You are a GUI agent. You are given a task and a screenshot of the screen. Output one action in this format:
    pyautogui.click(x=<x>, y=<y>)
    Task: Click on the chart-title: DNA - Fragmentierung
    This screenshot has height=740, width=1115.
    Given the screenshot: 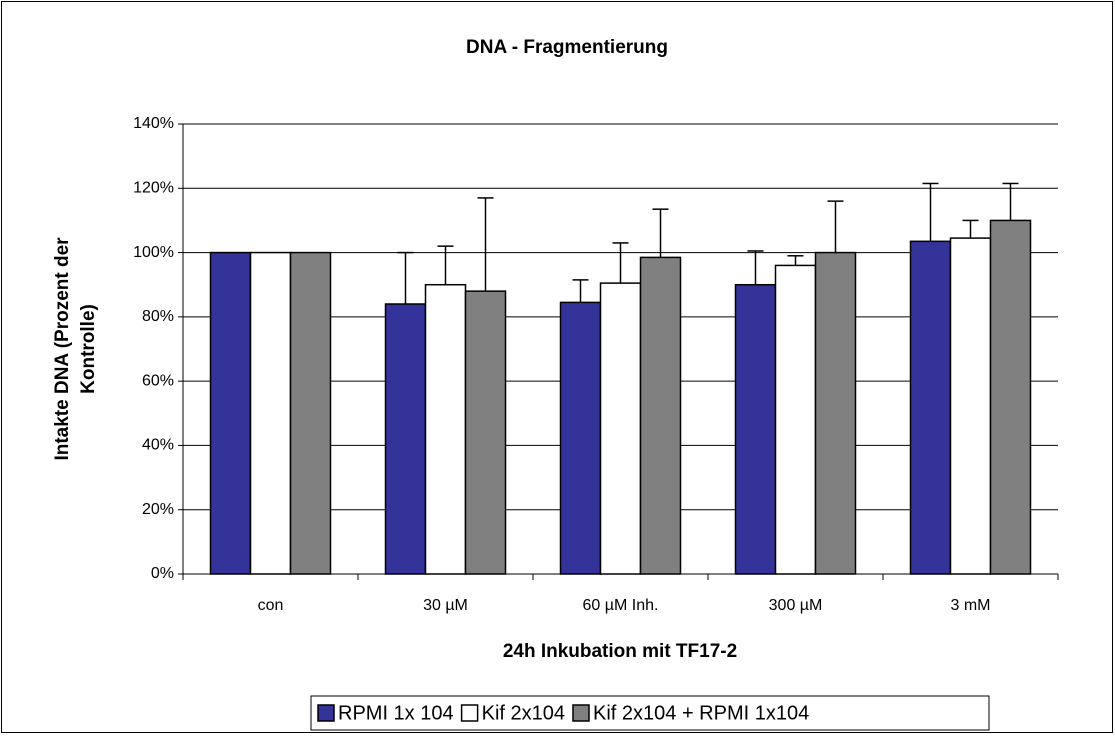 What is the action you would take?
    pyautogui.click(x=567, y=47)
    